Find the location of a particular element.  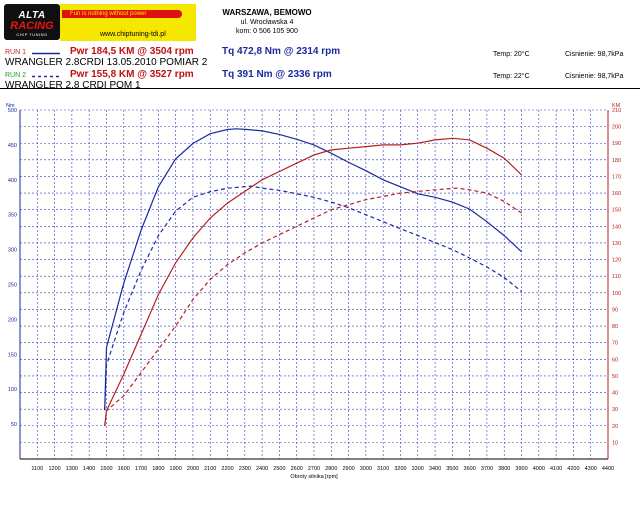

y-left-tick-label: 400 is located at coordinates (12, 181).